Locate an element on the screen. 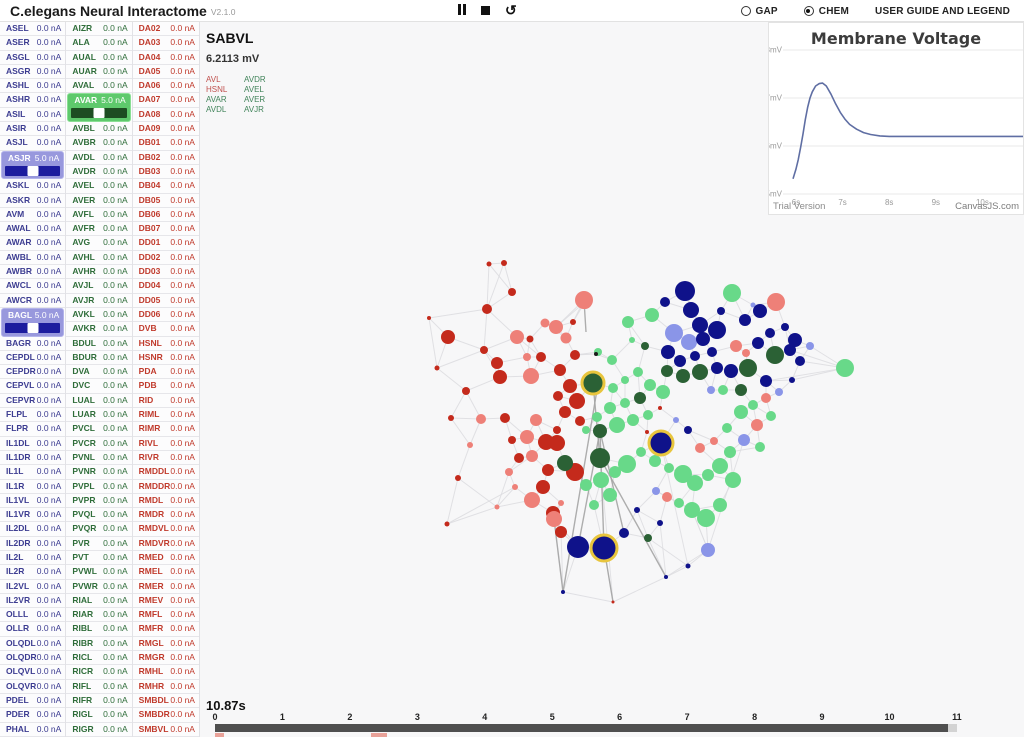 This screenshot has width=1024, height=737. neuron-row: 0.0 nA AVFR is located at coordinates (99, 229).